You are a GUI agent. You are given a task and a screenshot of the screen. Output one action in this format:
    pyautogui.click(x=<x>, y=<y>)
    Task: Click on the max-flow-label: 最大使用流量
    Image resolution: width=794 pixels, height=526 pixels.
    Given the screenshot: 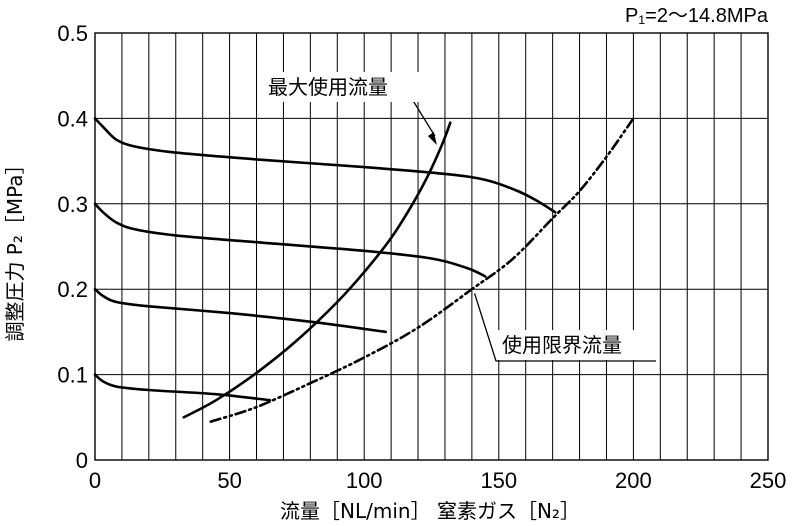 What is the action you would take?
    pyautogui.click(x=328, y=87)
    